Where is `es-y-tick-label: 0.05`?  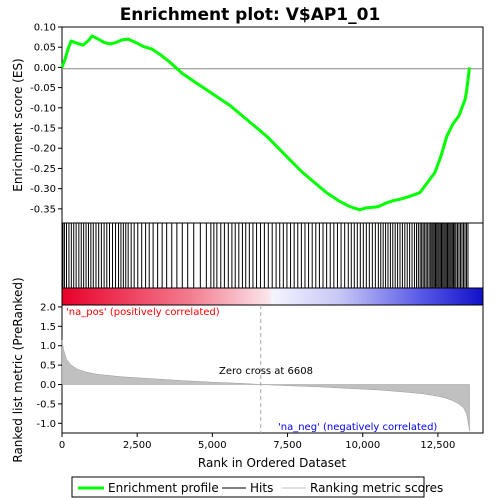
es-y-tick-label: 0.05 is located at coordinates (45, 48).